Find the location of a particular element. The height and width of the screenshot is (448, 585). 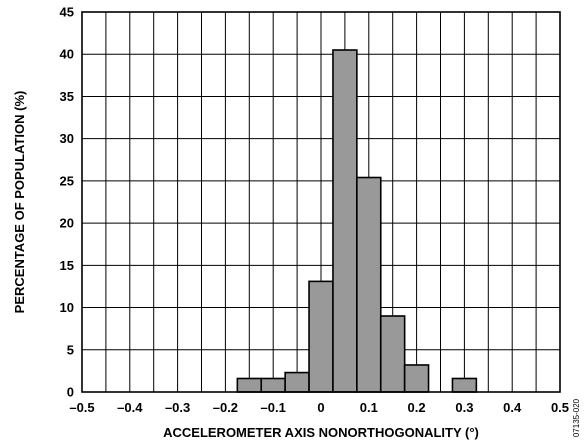

x-tick-label: 0.5 is located at coordinates (560, 407).